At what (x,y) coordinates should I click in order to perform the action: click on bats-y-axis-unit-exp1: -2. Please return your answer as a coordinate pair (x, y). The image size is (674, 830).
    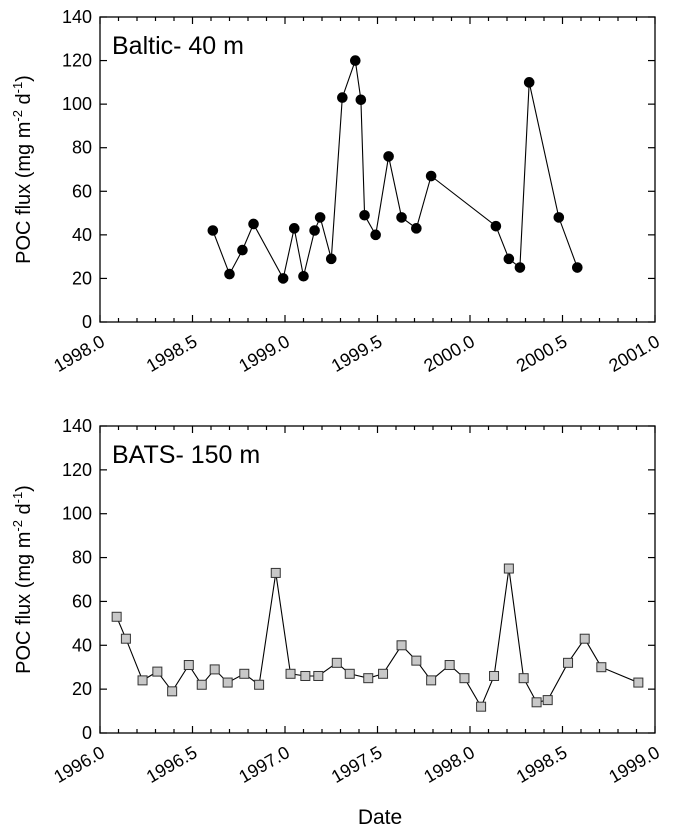
    Looking at the image, I should click on (17, 526).